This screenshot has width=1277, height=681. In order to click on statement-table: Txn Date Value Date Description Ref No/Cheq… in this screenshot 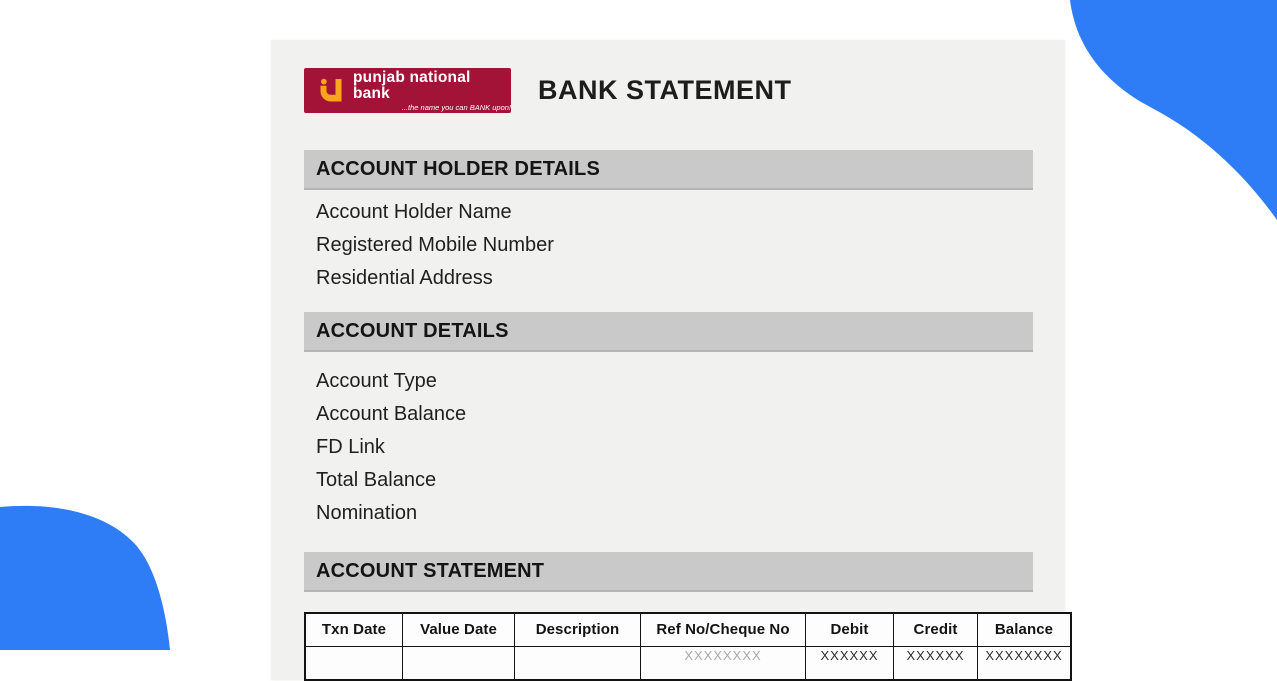, I will do `click(688, 646)`.